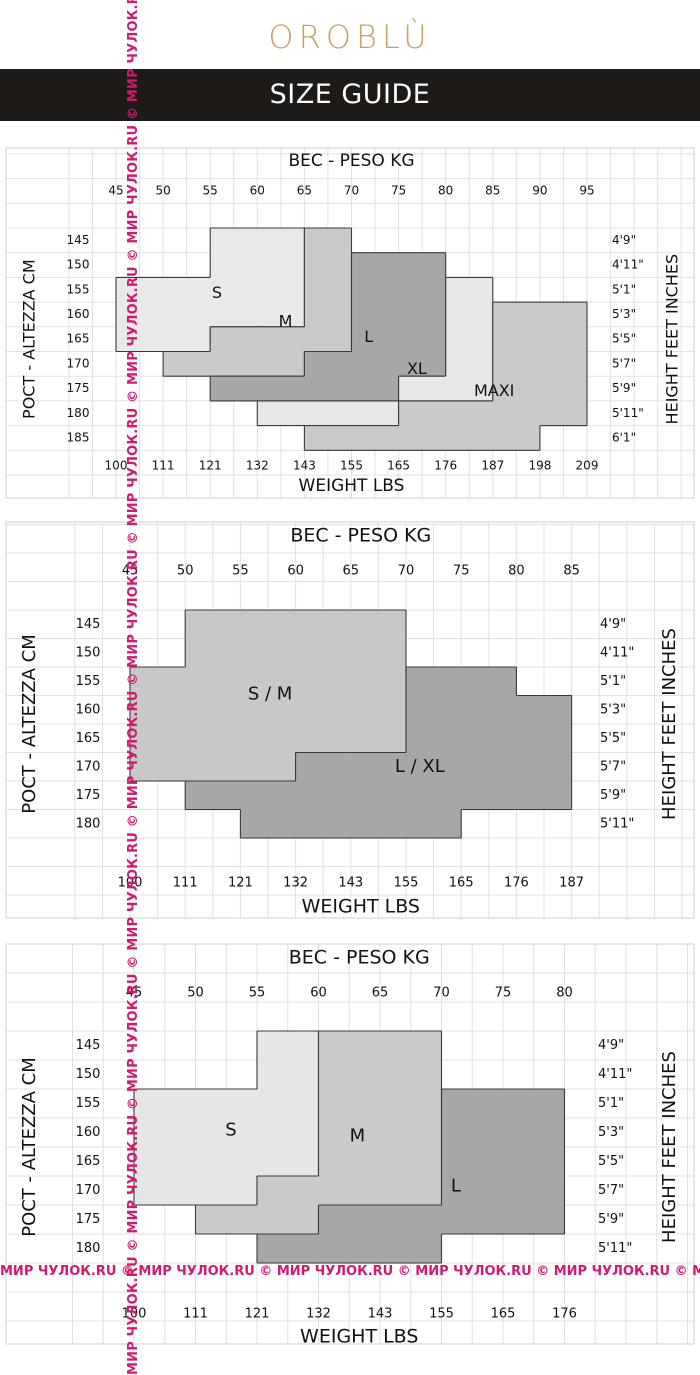  Describe the element at coordinates (78, 437) in the screenshot. I see `cm-tick-label: 185` at that location.